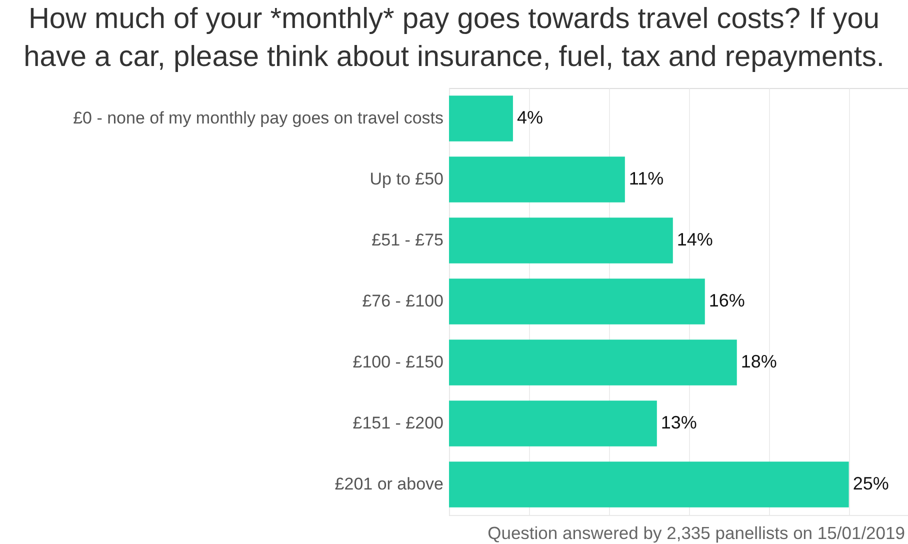 The image size is (908, 544). What do you see at coordinates (389, 484) in the screenshot?
I see `y-tick-label: £201 or above` at bounding box center [389, 484].